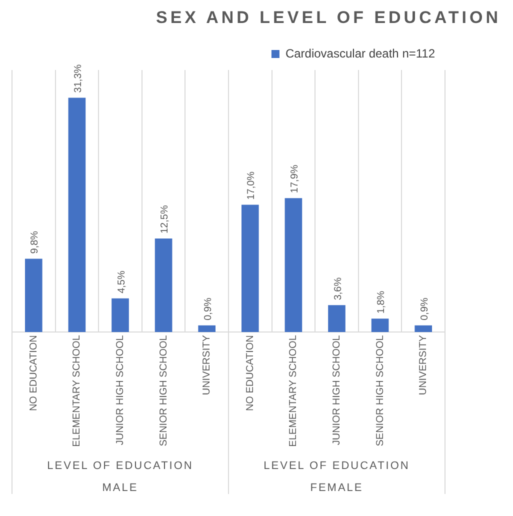 The height and width of the screenshot is (516, 513). I want to click on data-label: 17,0%, so click(252, 185).